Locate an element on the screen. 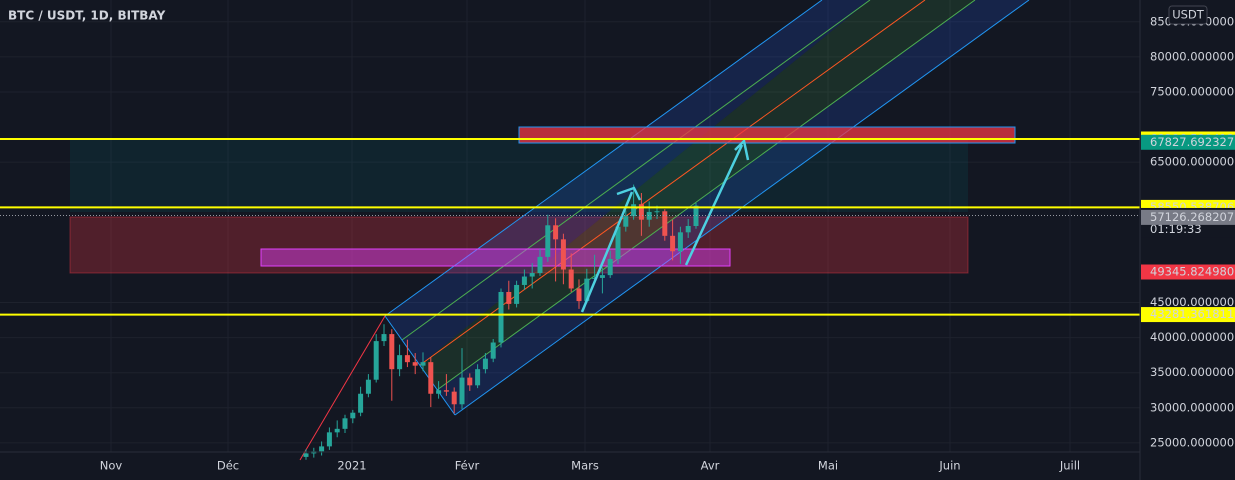 The height and width of the screenshot is (480, 1235). currency-badge is located at coordinates (1188, 15).